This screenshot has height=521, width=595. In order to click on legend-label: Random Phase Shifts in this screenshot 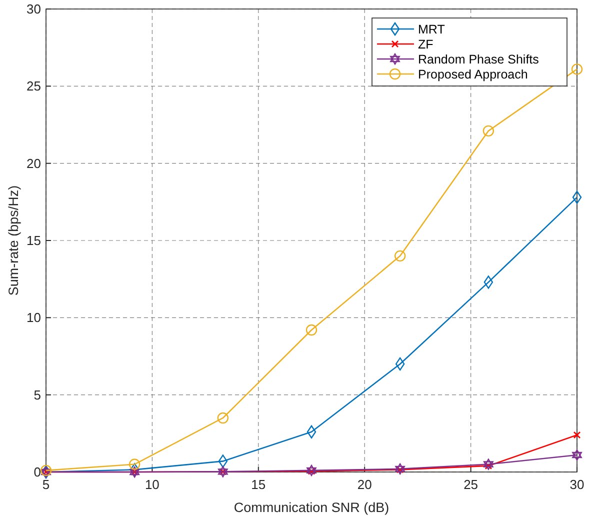, I will do `click(478, 59)`.